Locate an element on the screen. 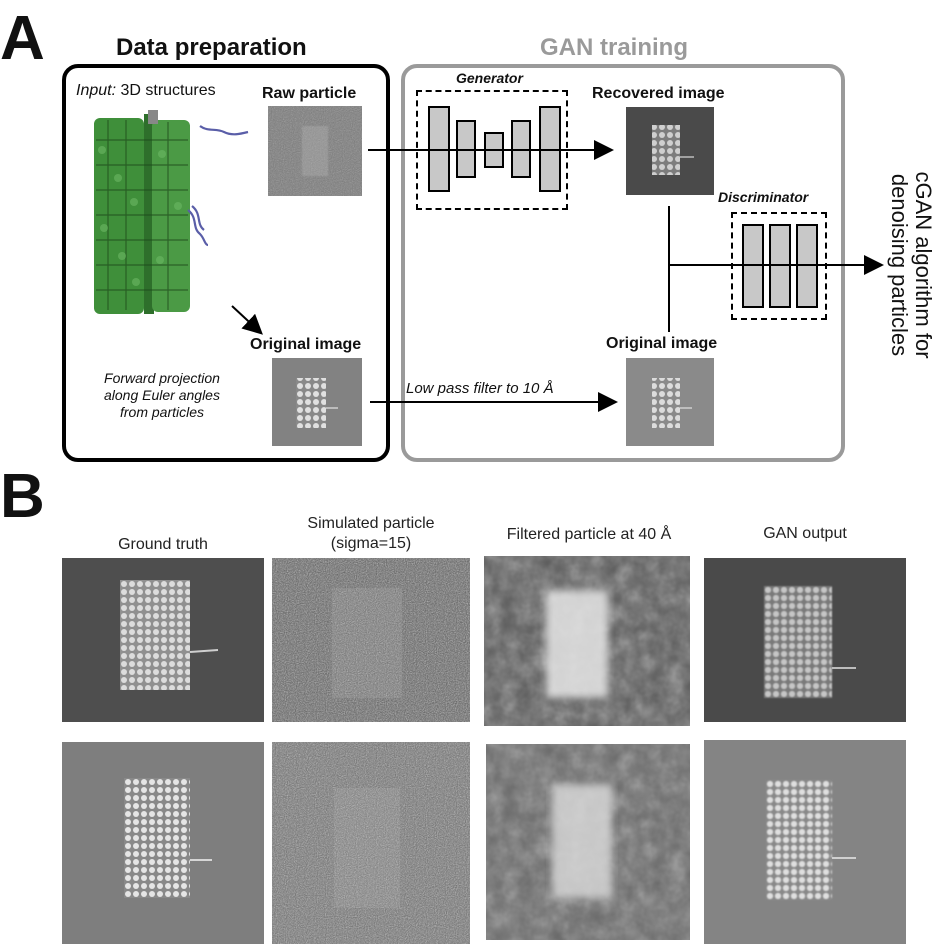 The width and height of the screenshot is (944, 946). row2-gan-output is located at coordinates (805, 842).